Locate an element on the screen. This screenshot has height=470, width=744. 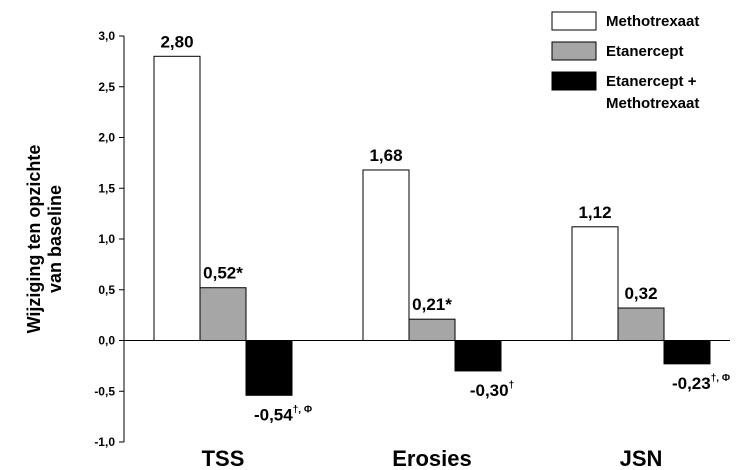
data-label: 1,68 is located at coordinates (385, 155).